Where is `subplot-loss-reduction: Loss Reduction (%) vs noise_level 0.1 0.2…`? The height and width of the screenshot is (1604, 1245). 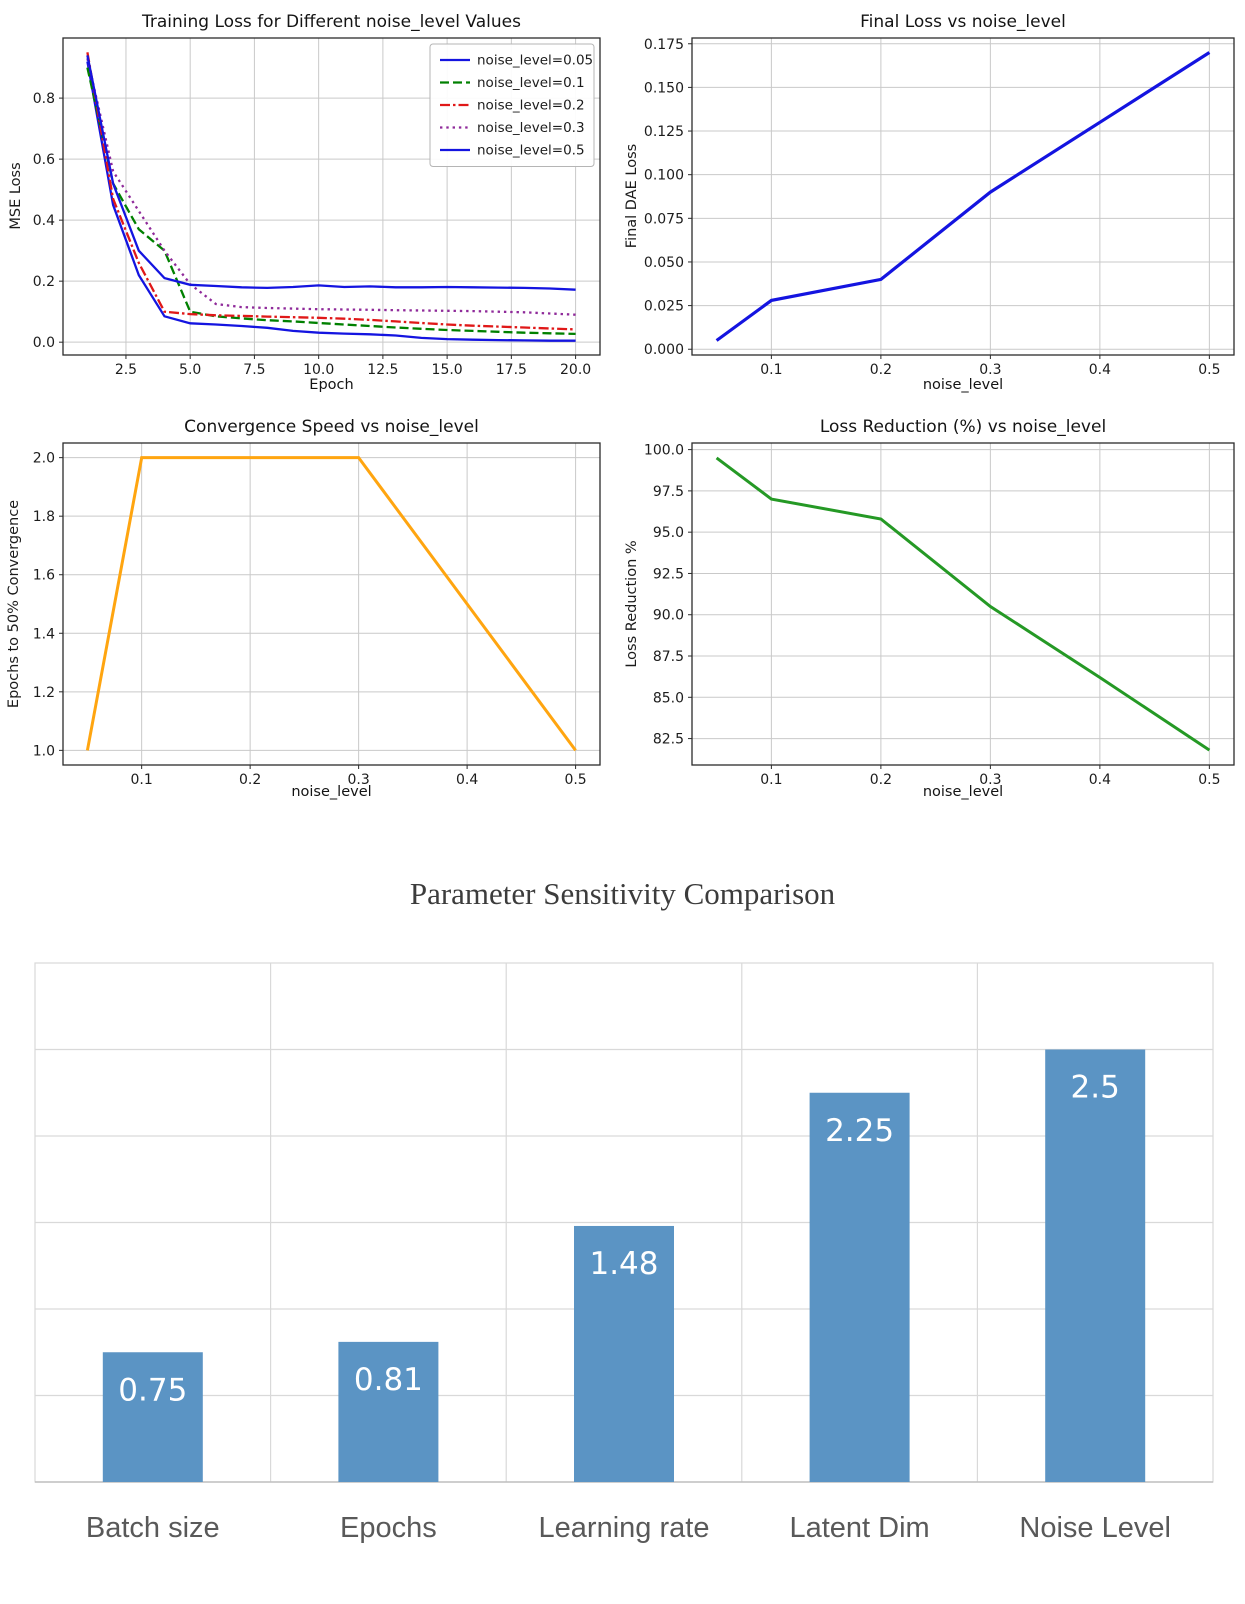
subplot-loss-reduction: Loss Reduction (%) vs noise_level 0.1 0.2… is located at coordinates (933, 604).